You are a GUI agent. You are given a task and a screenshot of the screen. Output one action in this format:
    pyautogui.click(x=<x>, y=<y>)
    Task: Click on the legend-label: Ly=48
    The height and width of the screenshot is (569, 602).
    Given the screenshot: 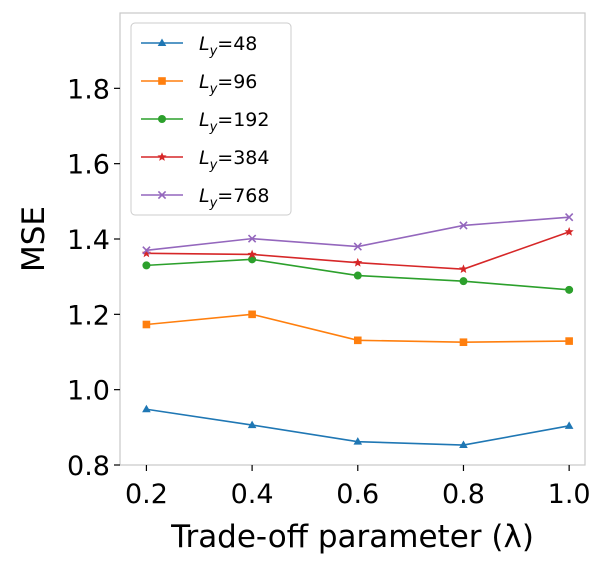 What is the action you would take?
    pyautogui.click(x=228, y=46)
    